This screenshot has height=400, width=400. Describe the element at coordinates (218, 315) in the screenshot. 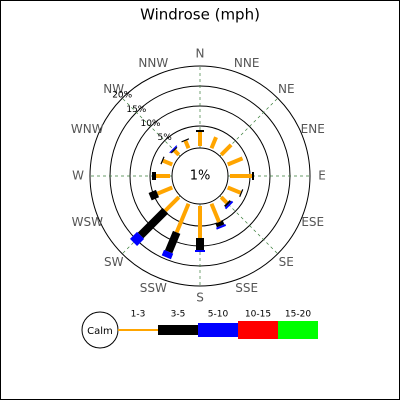

I see `legend-label: 5-10` at that location.